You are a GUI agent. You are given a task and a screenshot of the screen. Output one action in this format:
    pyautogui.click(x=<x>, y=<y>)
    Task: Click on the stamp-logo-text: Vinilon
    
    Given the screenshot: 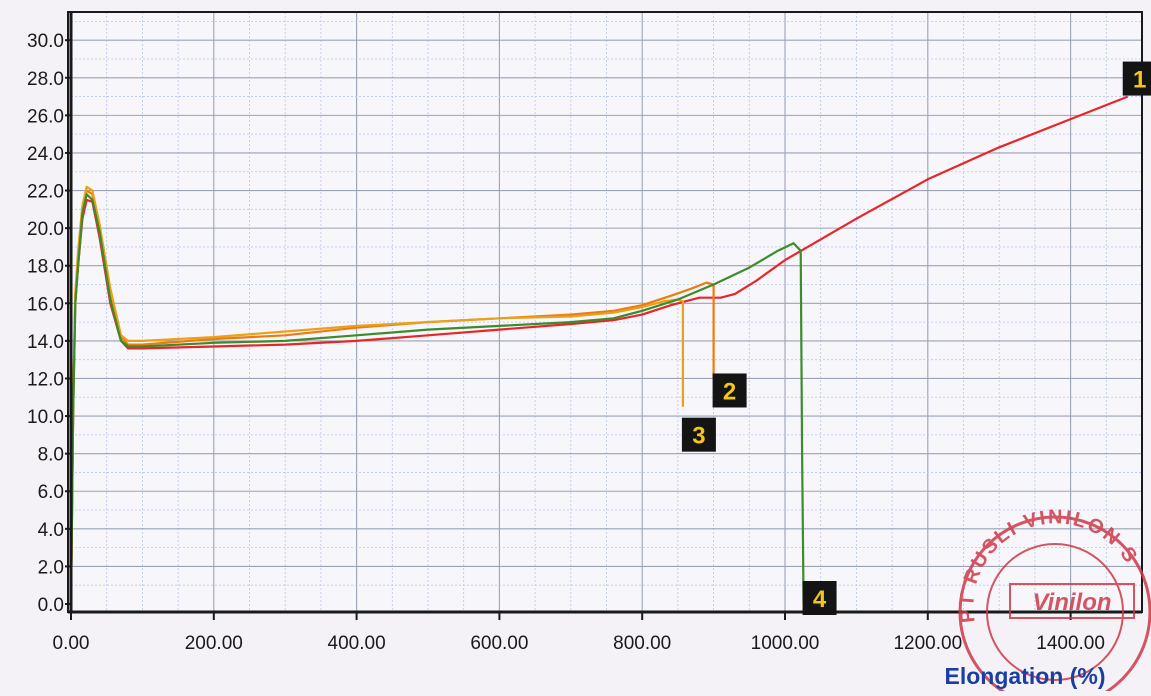 What is the action you would take?
    pyautogui.click(x=1071, y=602)
    